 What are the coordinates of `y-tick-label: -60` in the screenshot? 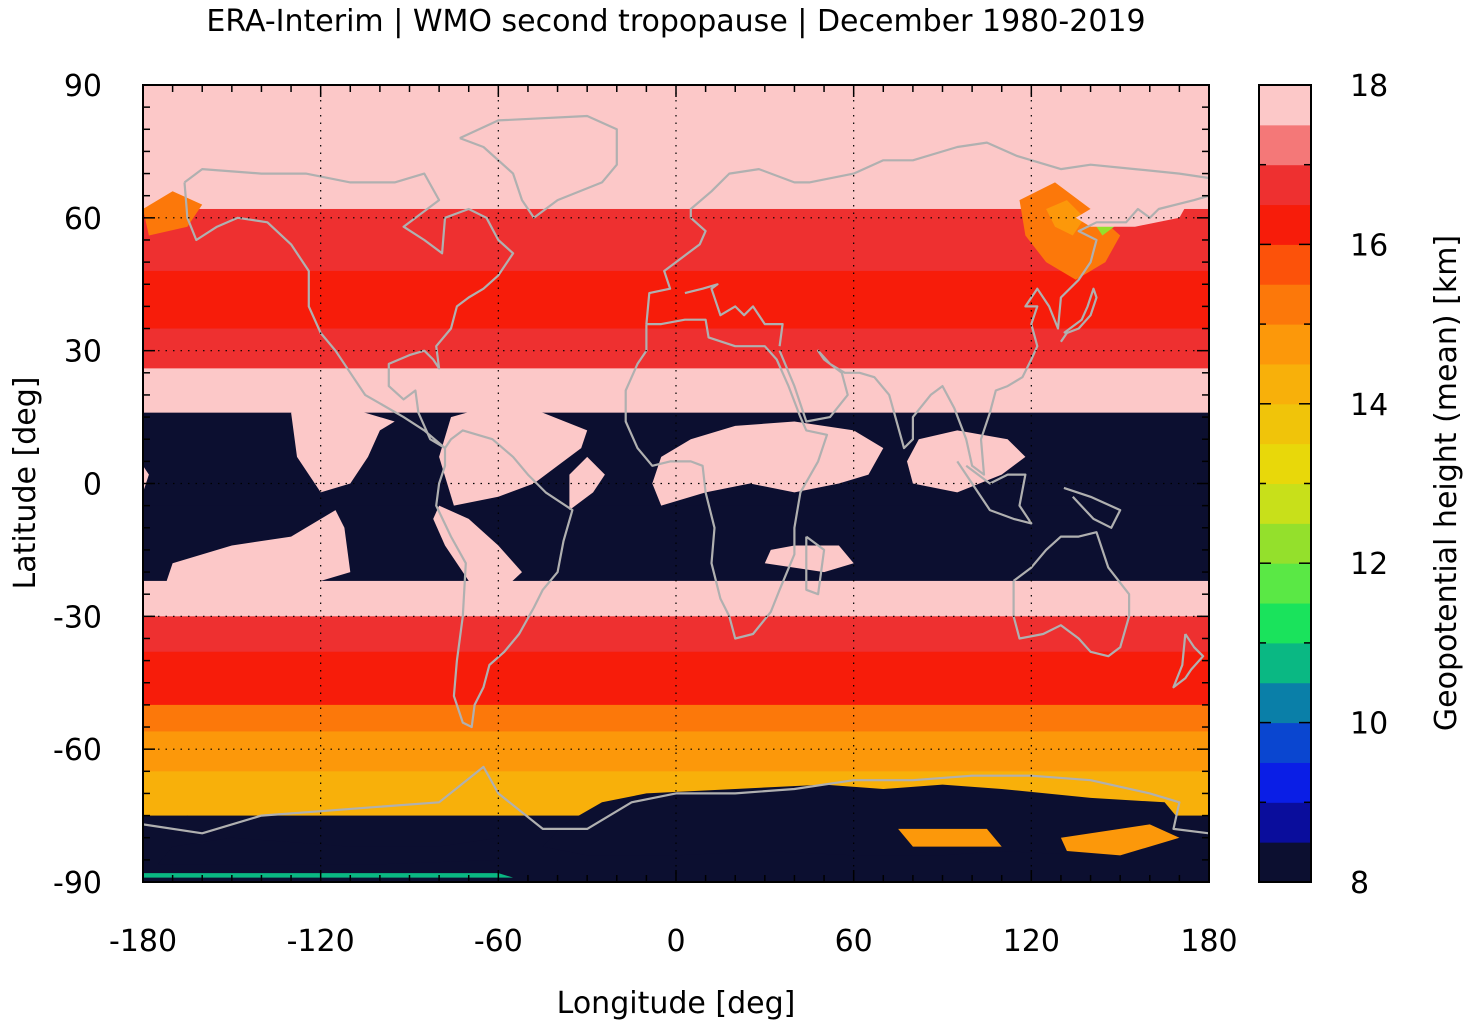 It's located at (77, 750).